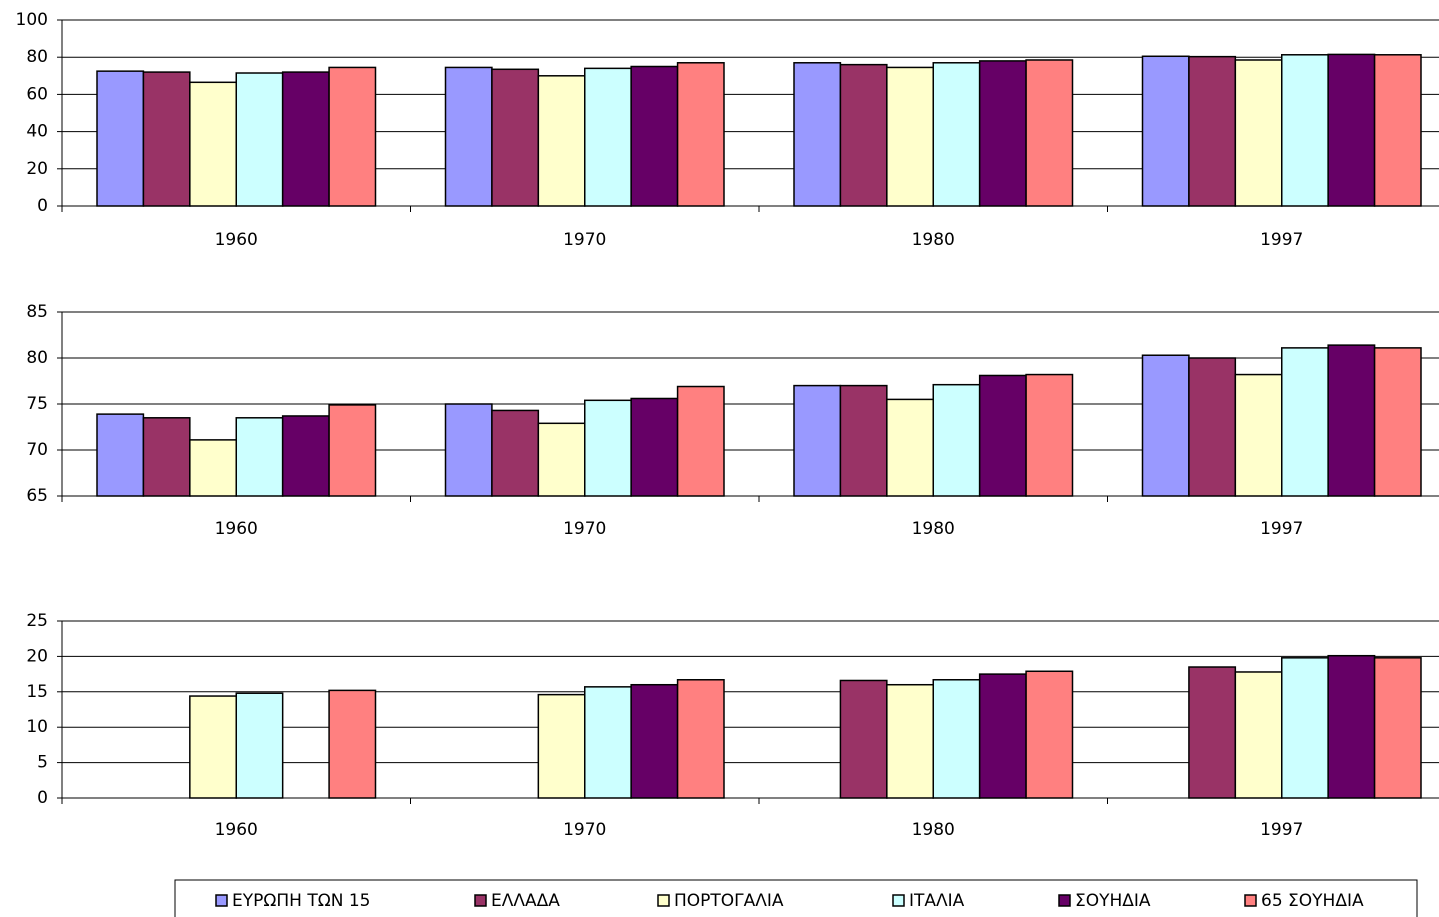 The image size is (1439, 917). Describe the element at coordinates (37, 621) in the screenshot. I see `y-tick-label: 25` at that location.